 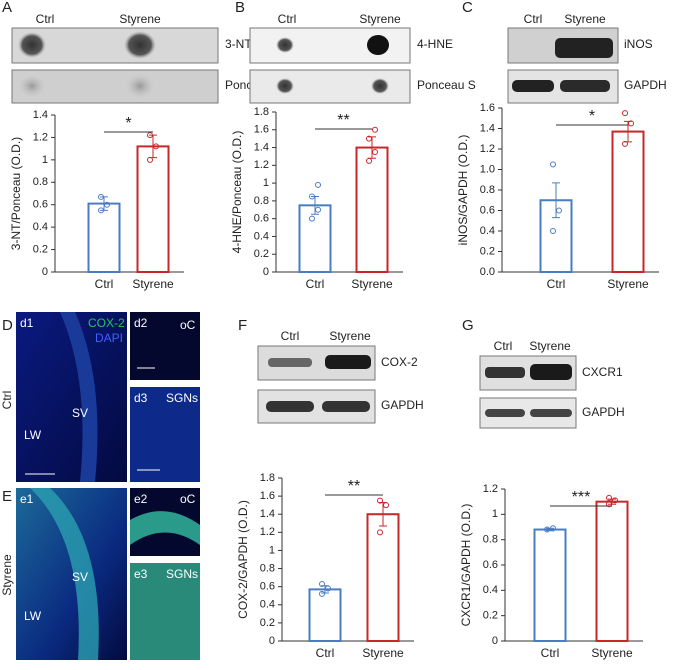 I want to click on panel-letter: G, so click(x=468, y=325).